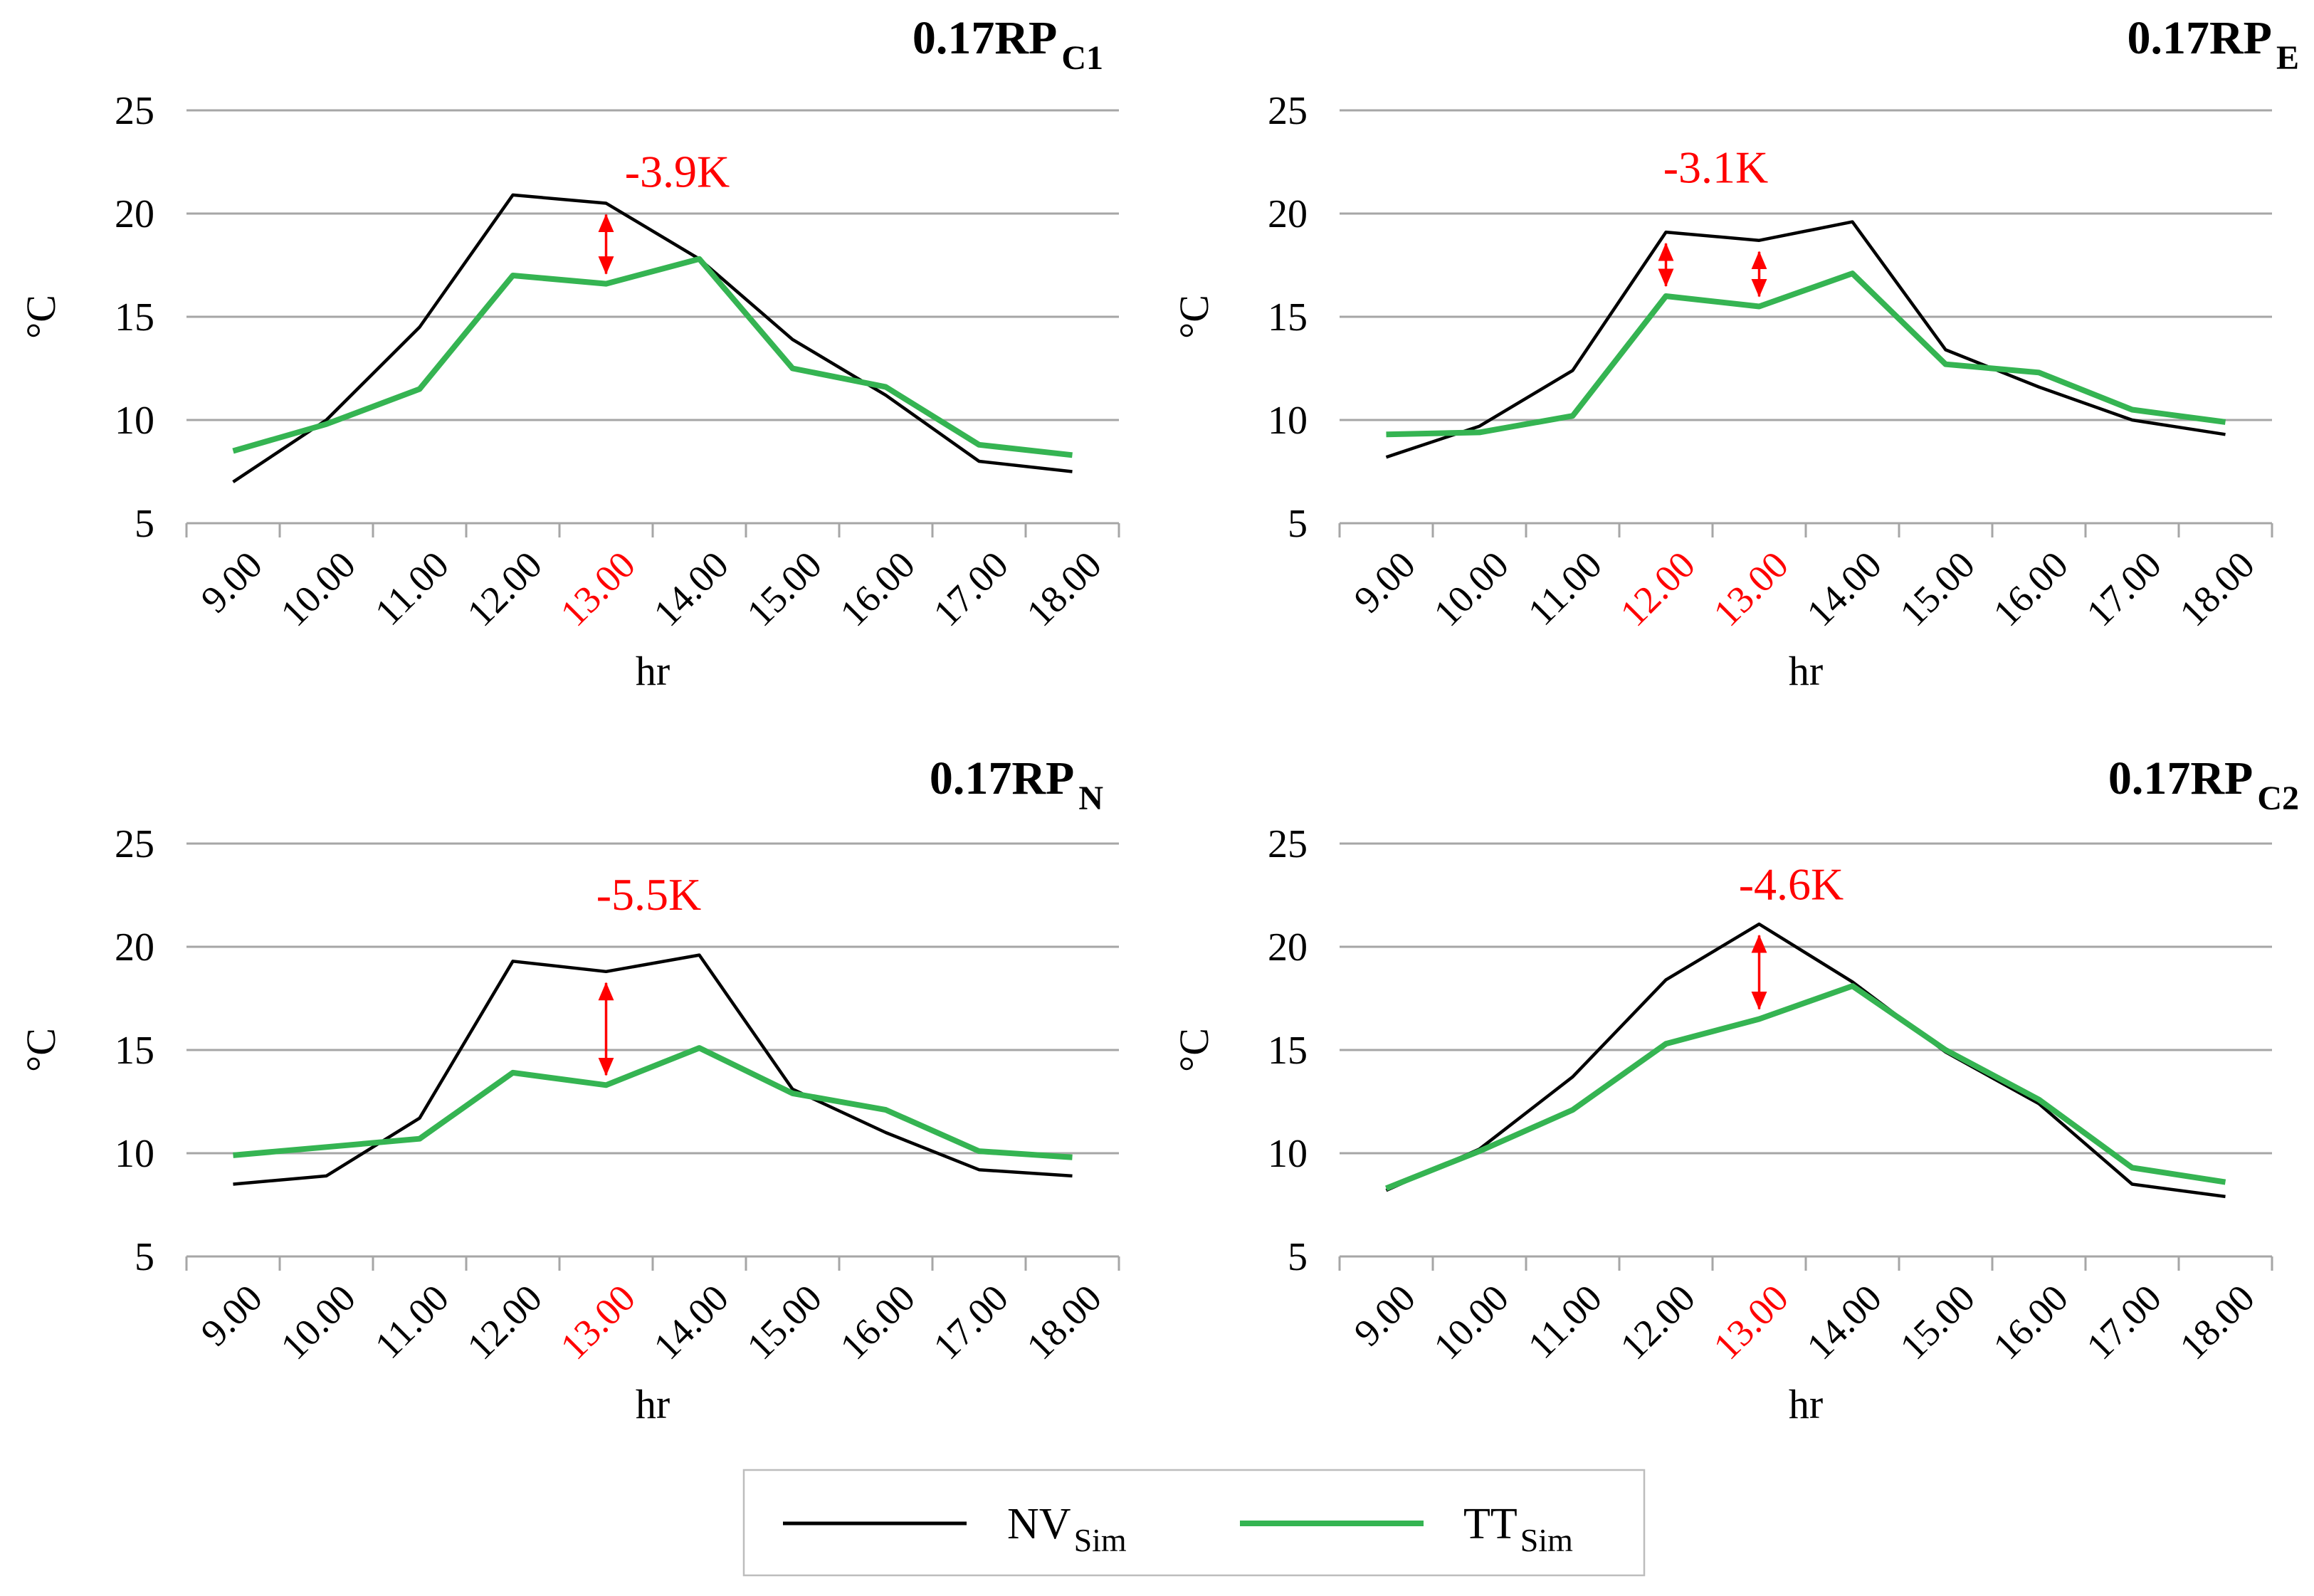  I want to click on delta-label: -5.5K, so click(649, 894).